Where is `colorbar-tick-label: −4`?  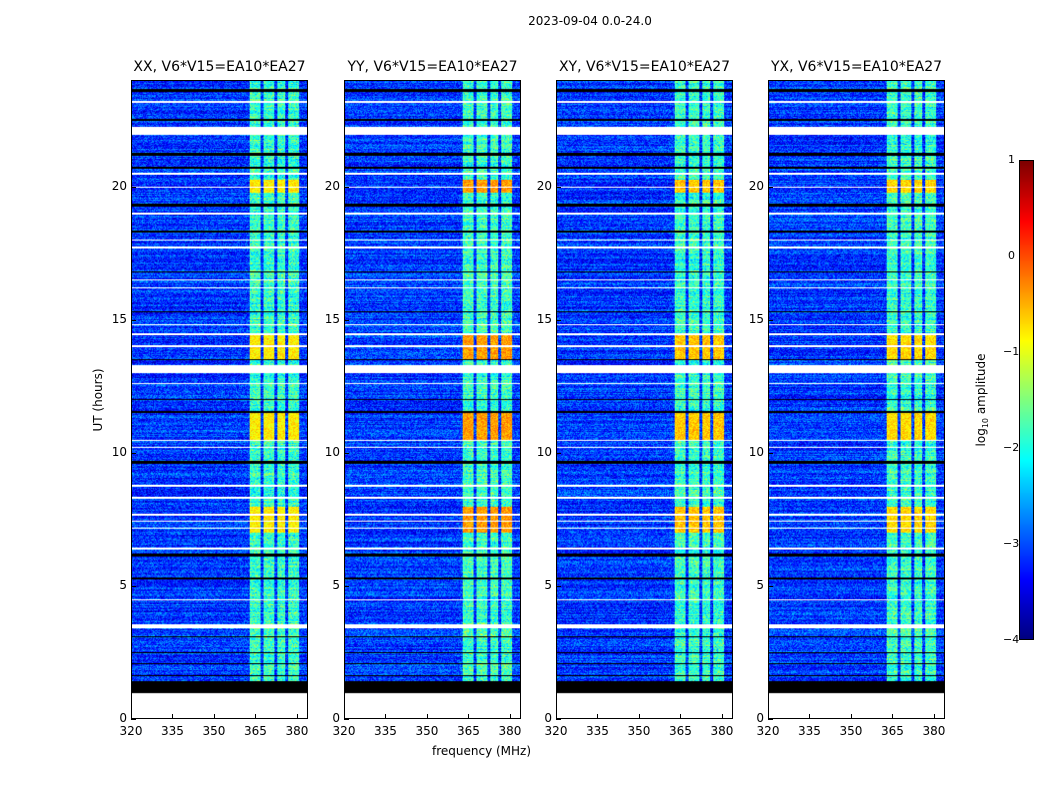 colorbar-tick-label: −4 is located at coordinates (1011, 639).